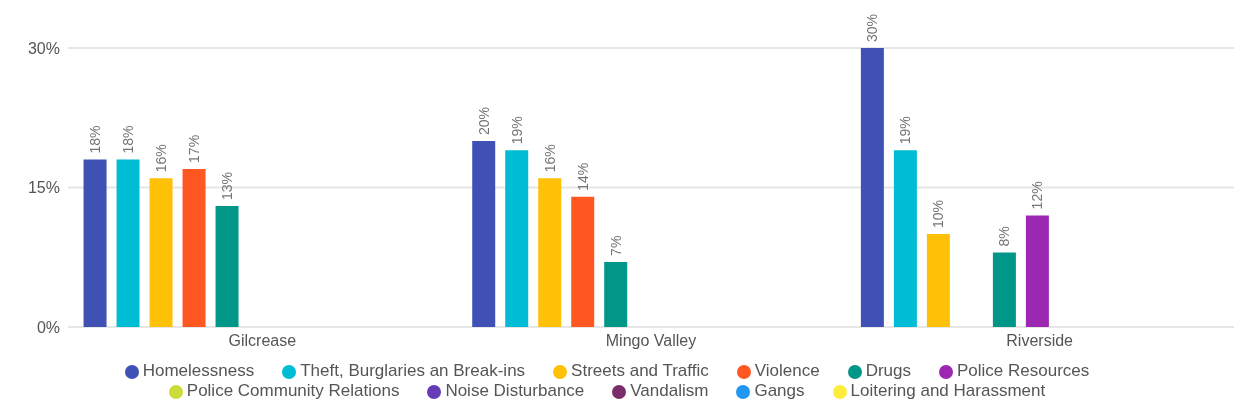 This screenshot has width=1244, height=401. What do you see at coordinates (787, 370) in the screenshot?
I see `legend-label: Violence` at bounding box center [787, 370].